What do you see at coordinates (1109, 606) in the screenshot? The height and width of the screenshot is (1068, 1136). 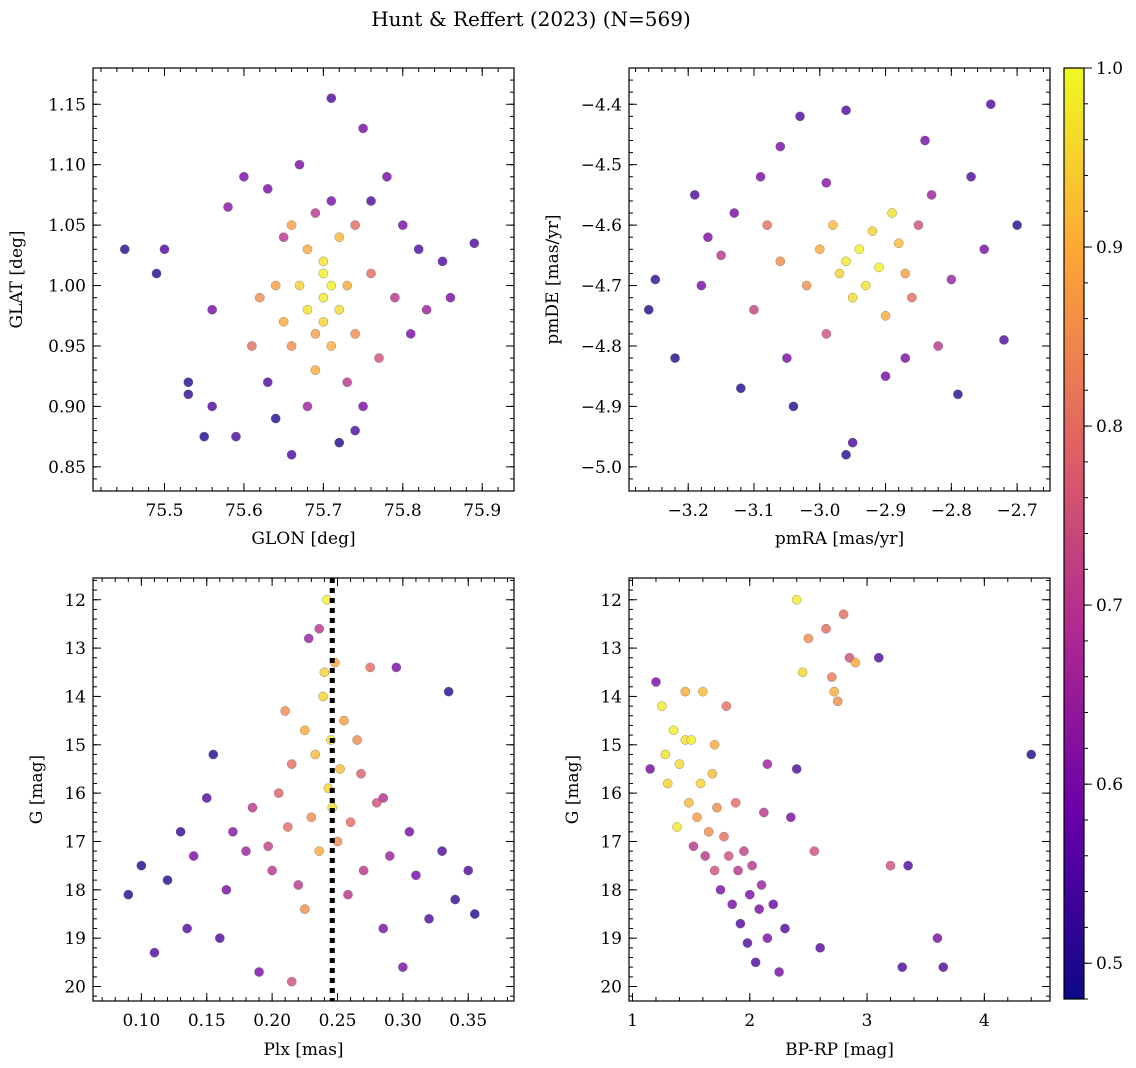 I see `colorbar-tick-label: 0.7` at bounding box center [1109, 606].